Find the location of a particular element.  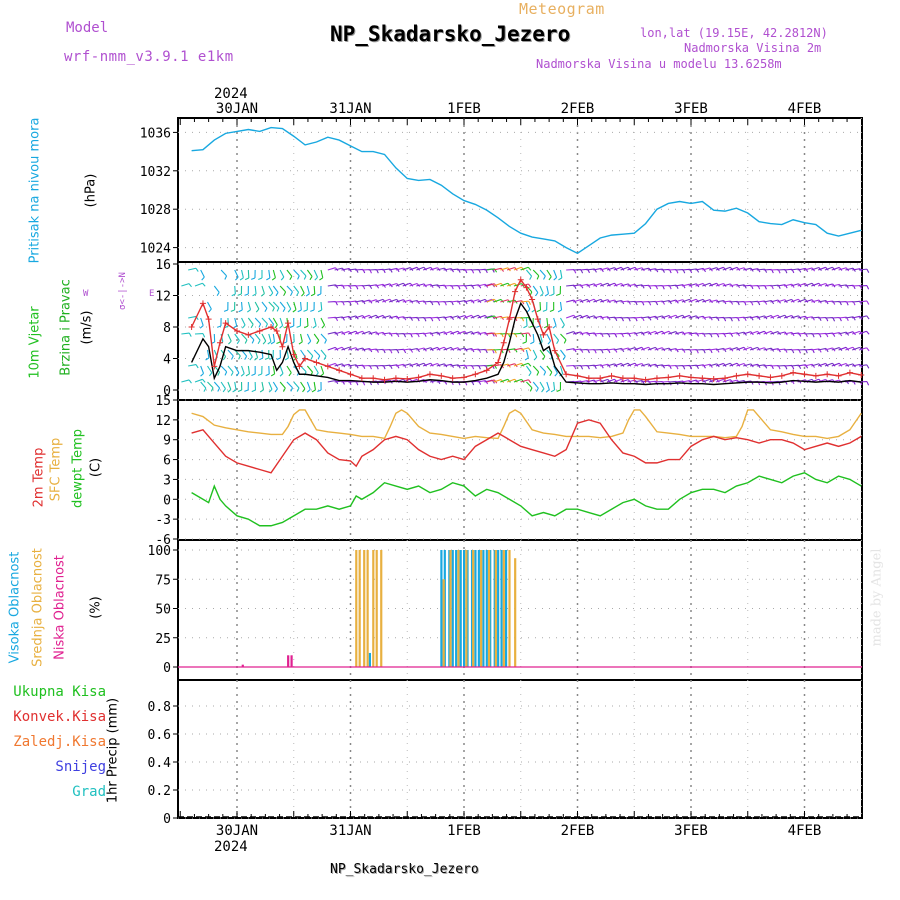

temp-title-2m: 2m Temp is located at coordinates (39, 477).